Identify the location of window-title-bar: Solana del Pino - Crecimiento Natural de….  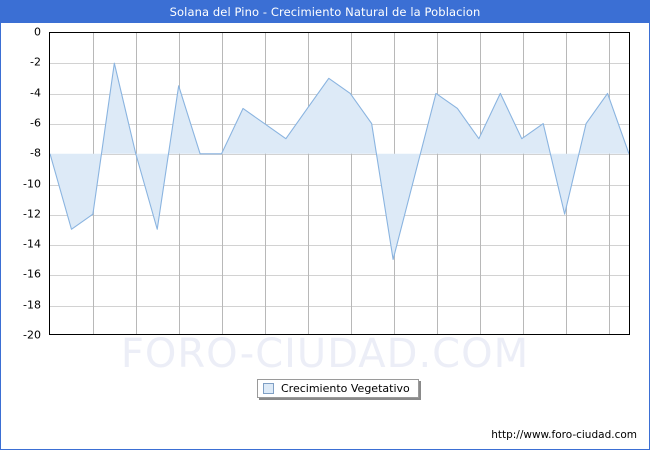
(325, 12).